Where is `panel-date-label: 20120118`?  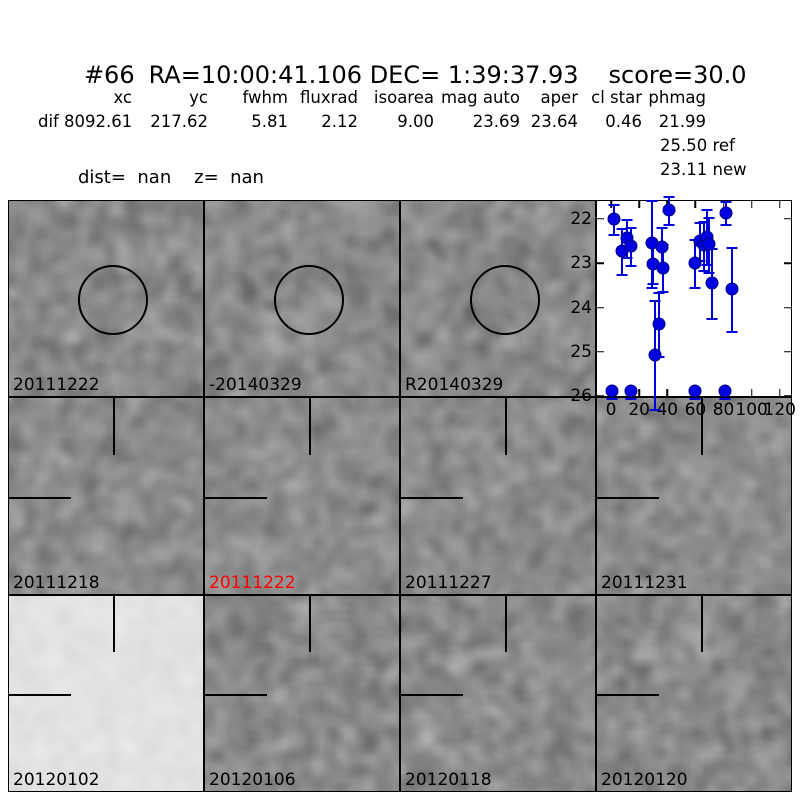
panel-date-label: 20120118 is located at coordinates (448, 779).